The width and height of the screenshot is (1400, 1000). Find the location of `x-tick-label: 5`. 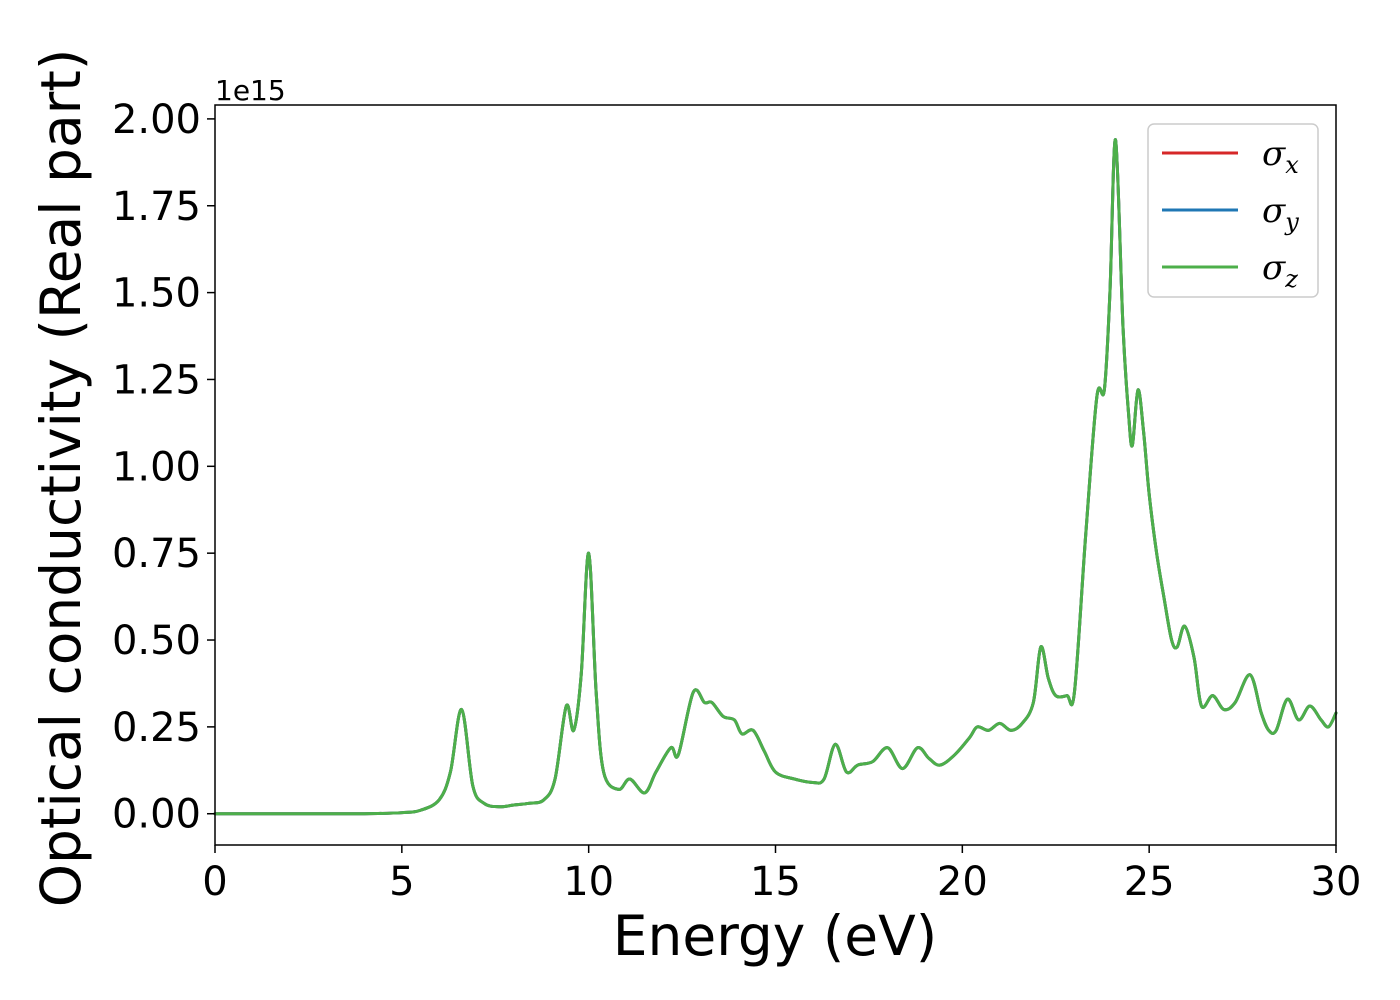

x-tick-label: 5 is located at coordinates (401, 882).